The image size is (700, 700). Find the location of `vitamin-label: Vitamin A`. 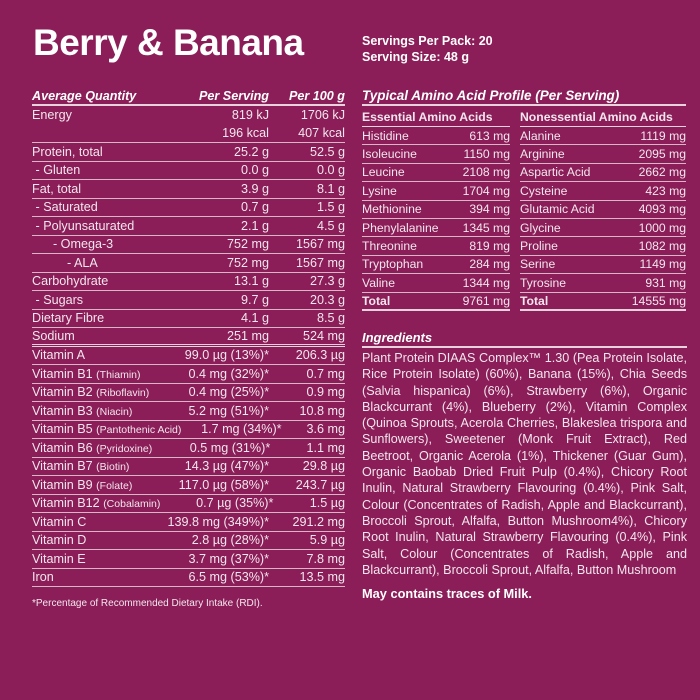

vitamin-label: Vitamin A is located at coordinates (90, 355).